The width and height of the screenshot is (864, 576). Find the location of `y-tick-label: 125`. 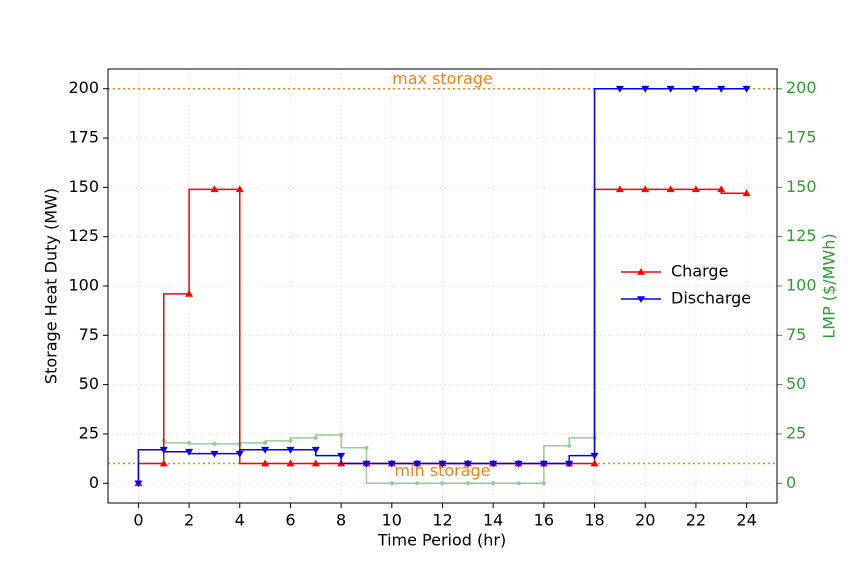

y-tick-label: 125 is located at coordinates (83, 235).